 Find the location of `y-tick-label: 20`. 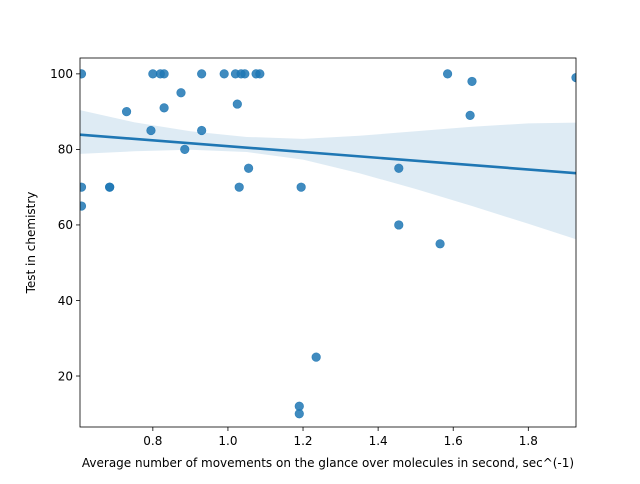

y-tick-label: 20 is located at coordinates (65, 376).